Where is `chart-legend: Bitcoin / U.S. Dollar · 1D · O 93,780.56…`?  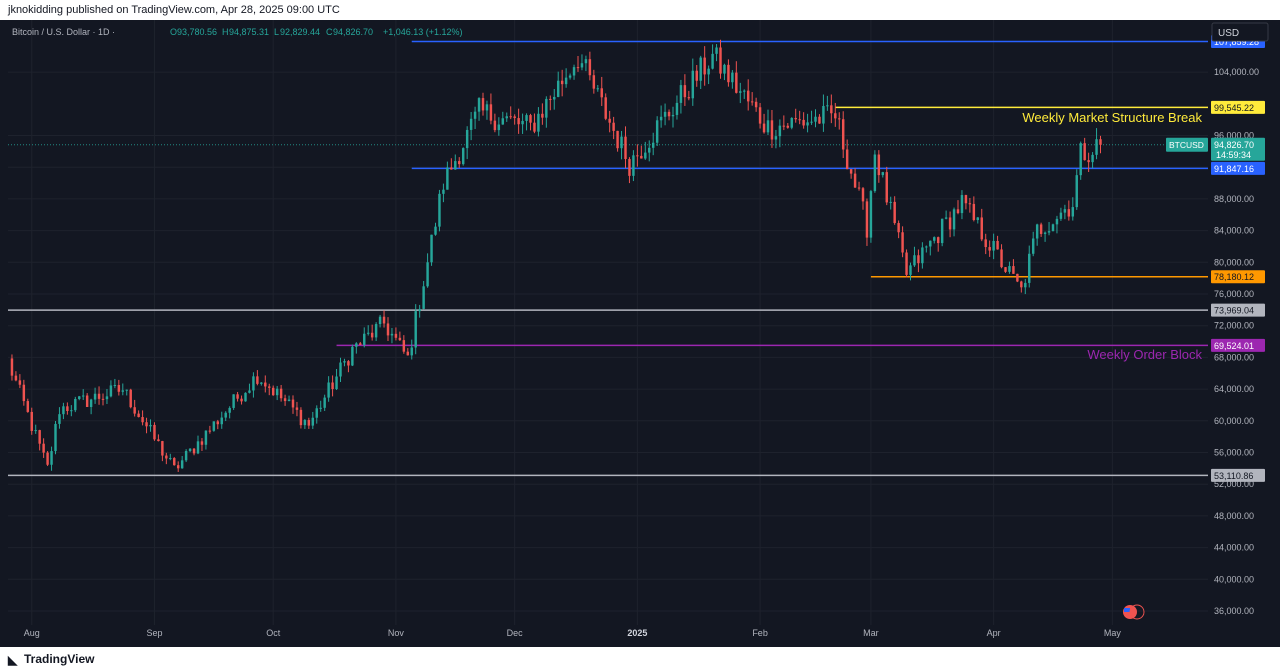
chart-legend: Bitcoin / U.S. Dollar · 1D · O 93,780.56… is located at coordinates (237, 32).